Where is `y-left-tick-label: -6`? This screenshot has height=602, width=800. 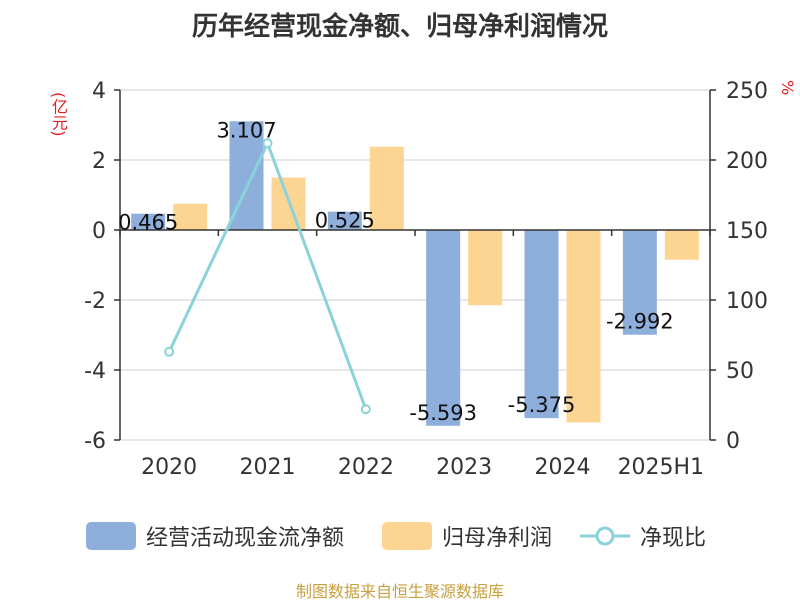
y-left-tick-label: -6 is located at coordinates (95, 441).